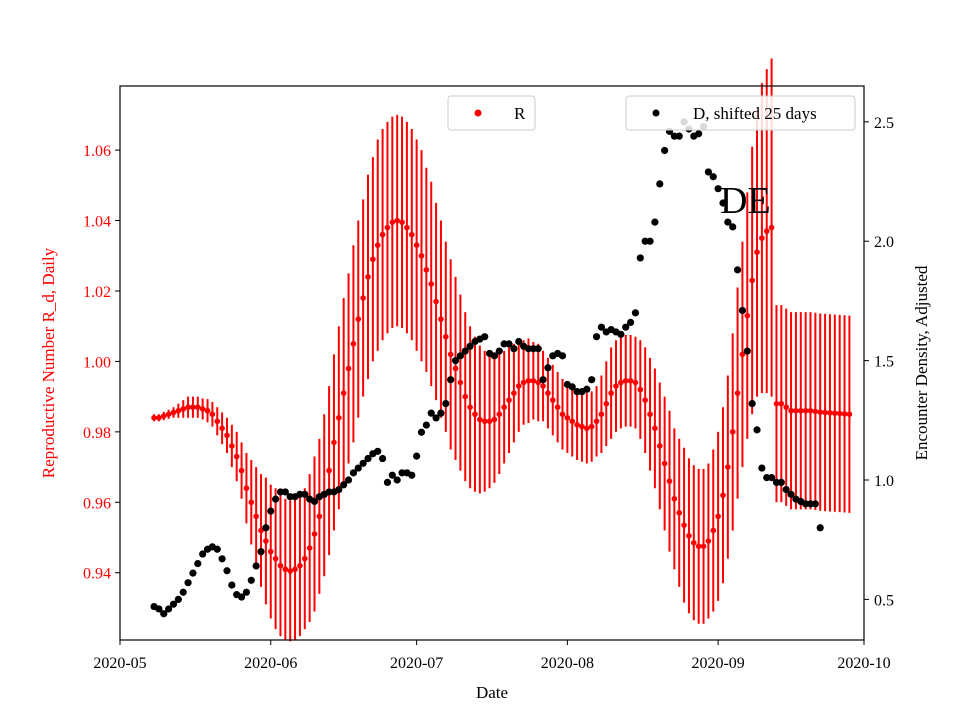 This screenshot has width=960, height=720. Describe the element at coordinates (491, 113) in the screenshot. I see `legend-r: R` at that location.